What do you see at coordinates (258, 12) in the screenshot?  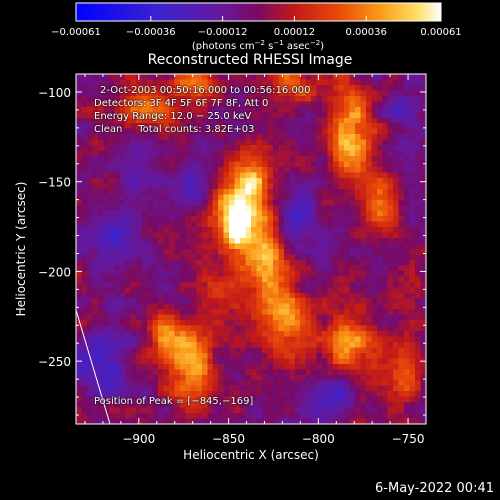 I see `colorbar-gradient` at bounding box center [258, 12].